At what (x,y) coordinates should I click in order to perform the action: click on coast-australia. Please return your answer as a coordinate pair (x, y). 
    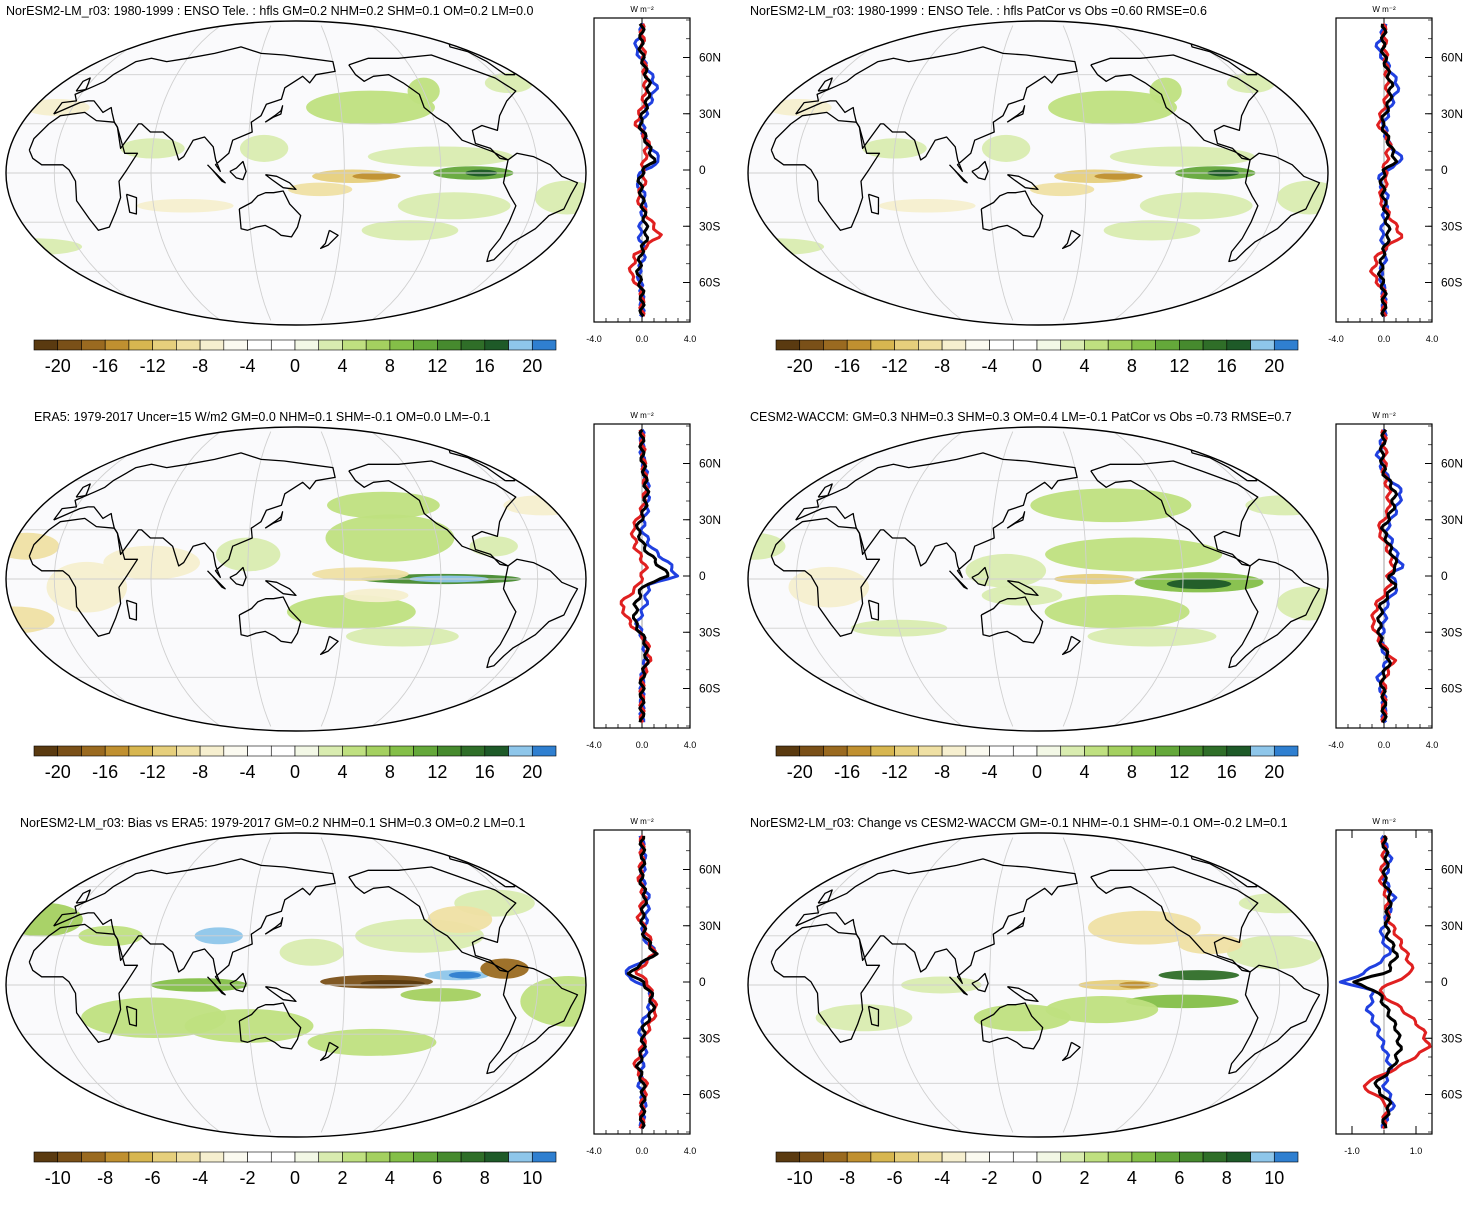
    Looking at the image, I should click on (1012, 1026).